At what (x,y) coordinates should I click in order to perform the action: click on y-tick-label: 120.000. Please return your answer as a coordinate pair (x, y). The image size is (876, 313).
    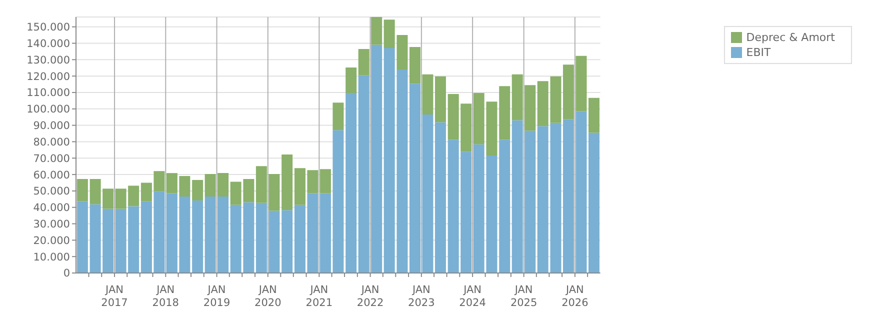
    Looking at the image, I should click on (48, 76).